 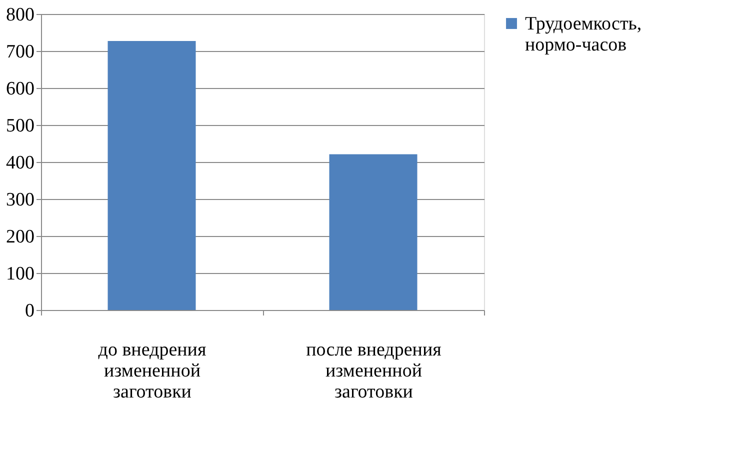 I want to click on y-tick-label: 700, so click(x=20, y=52).